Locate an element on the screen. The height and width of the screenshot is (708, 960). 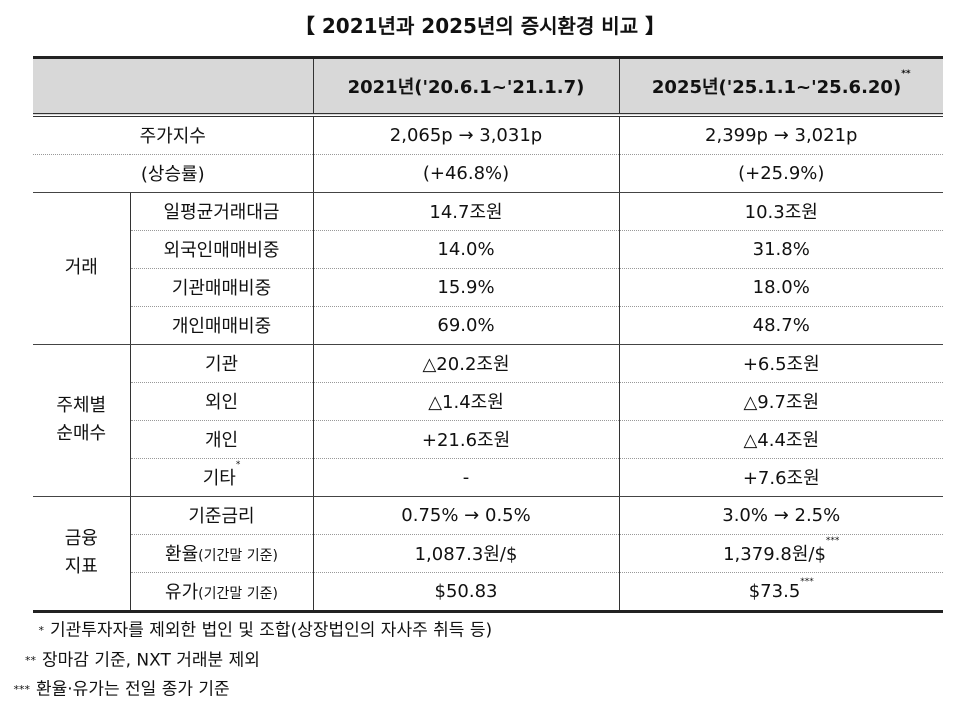
cell-2025: 18.0% is located at coordinates (781, 287).